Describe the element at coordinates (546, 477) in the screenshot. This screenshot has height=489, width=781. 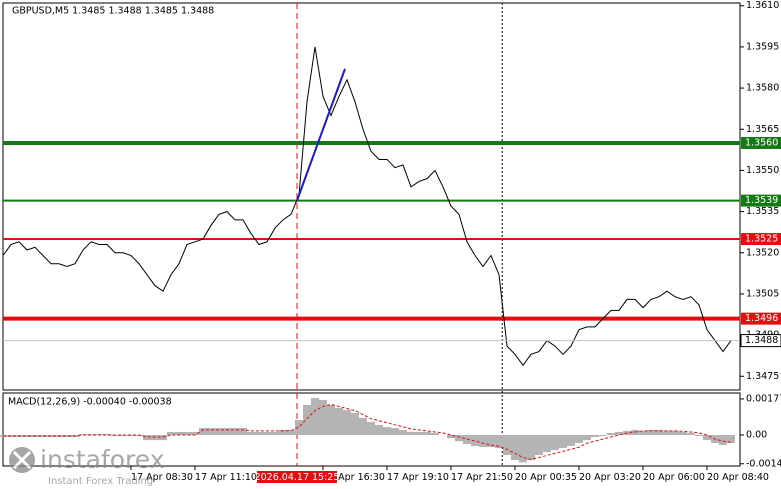
I see `x-tick-label: 20 Apr 00:35` at that location.